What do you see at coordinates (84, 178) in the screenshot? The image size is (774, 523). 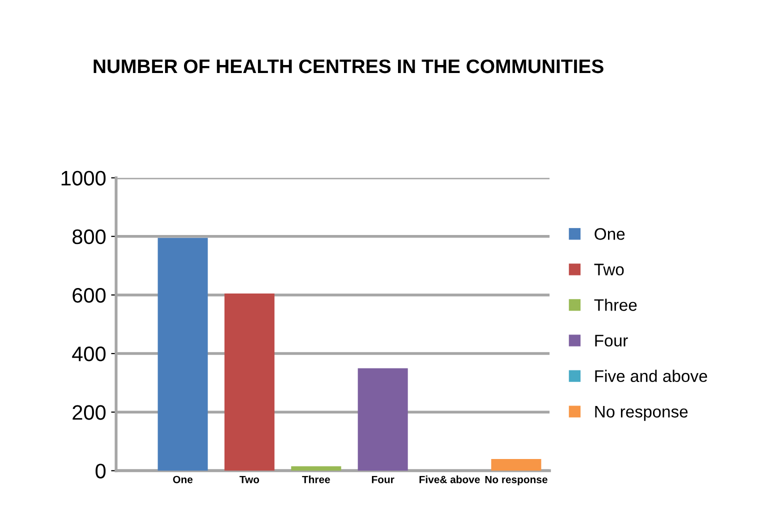 I see `y-tick-label: 1000` at bounding box center [84, 178].